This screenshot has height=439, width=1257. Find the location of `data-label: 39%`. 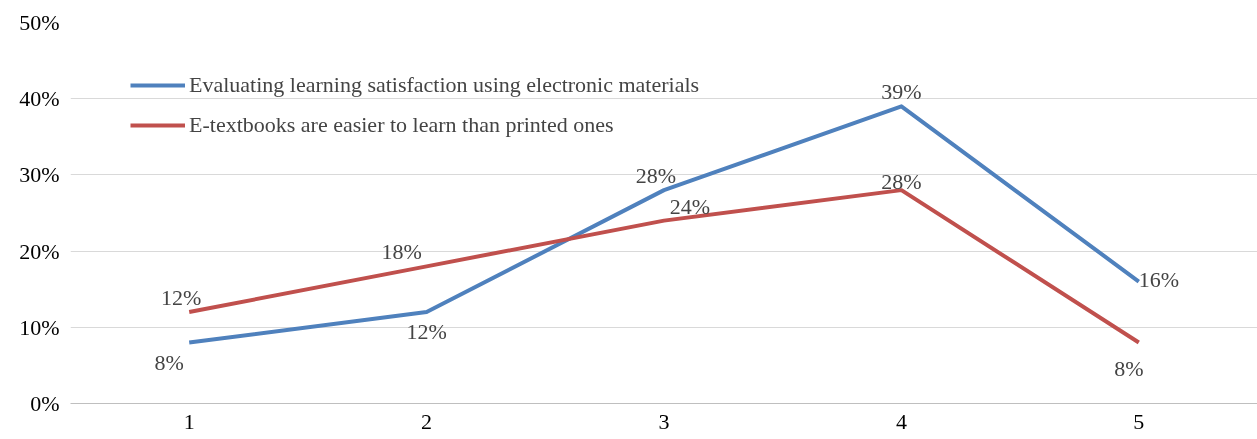

data-label: 39% is located at coordinates (901, 92).